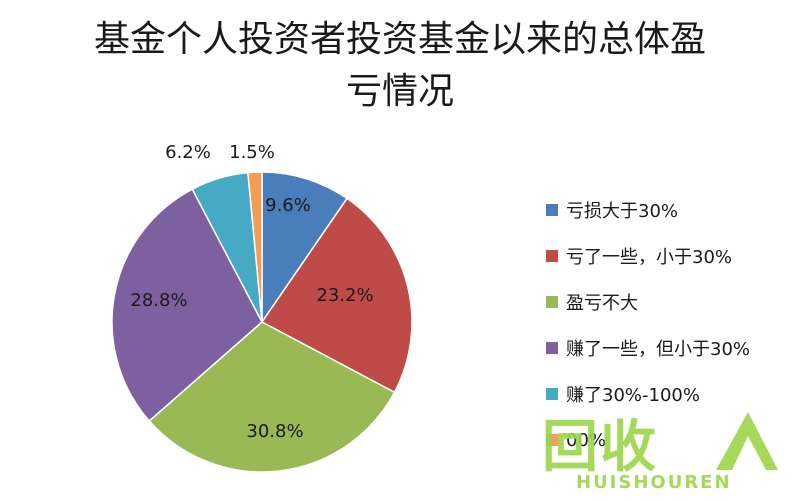 The width and height of the screenshot is (800, 500). I want to click on legend-item: 盈亏不大, so click(648, 302).